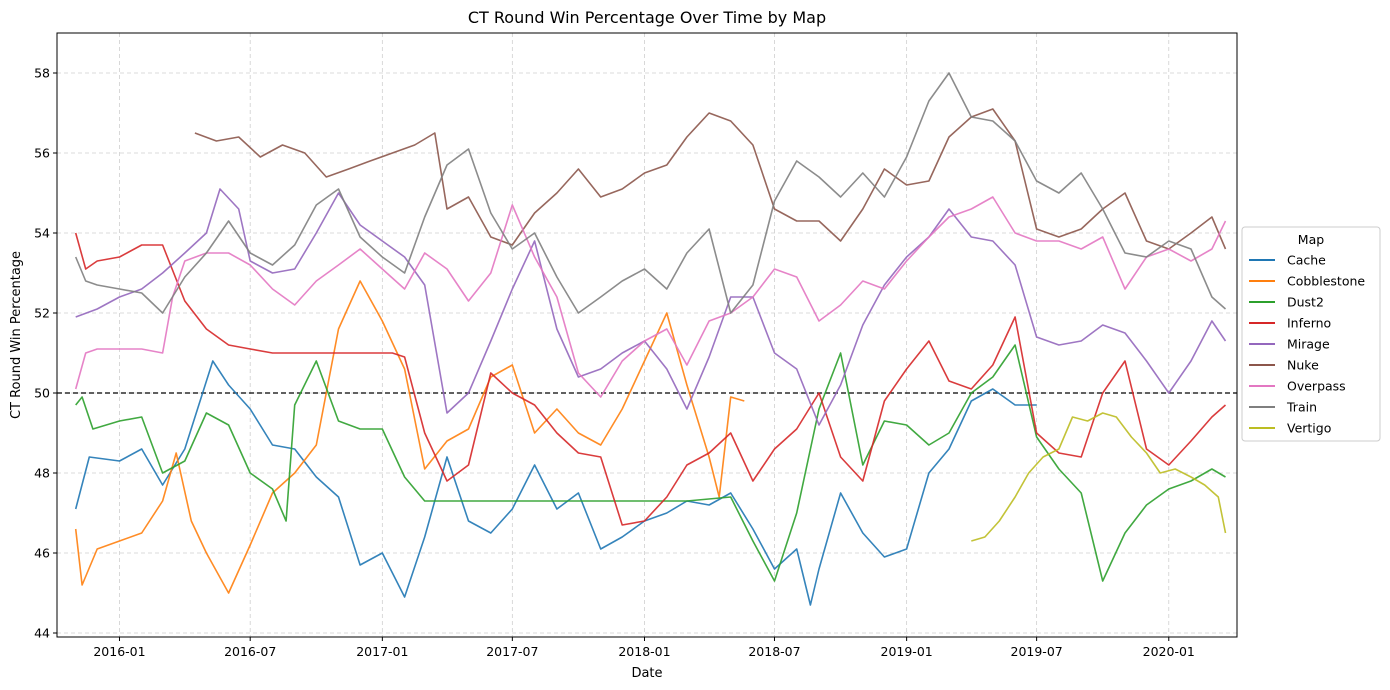 The image size is (1390, 690). What do you see at coordinates (45, 353) in the screenshot?
I see `y-axis-ticks: 44 46 48 50 52 54 56 58` at bounding box center [45, 353].